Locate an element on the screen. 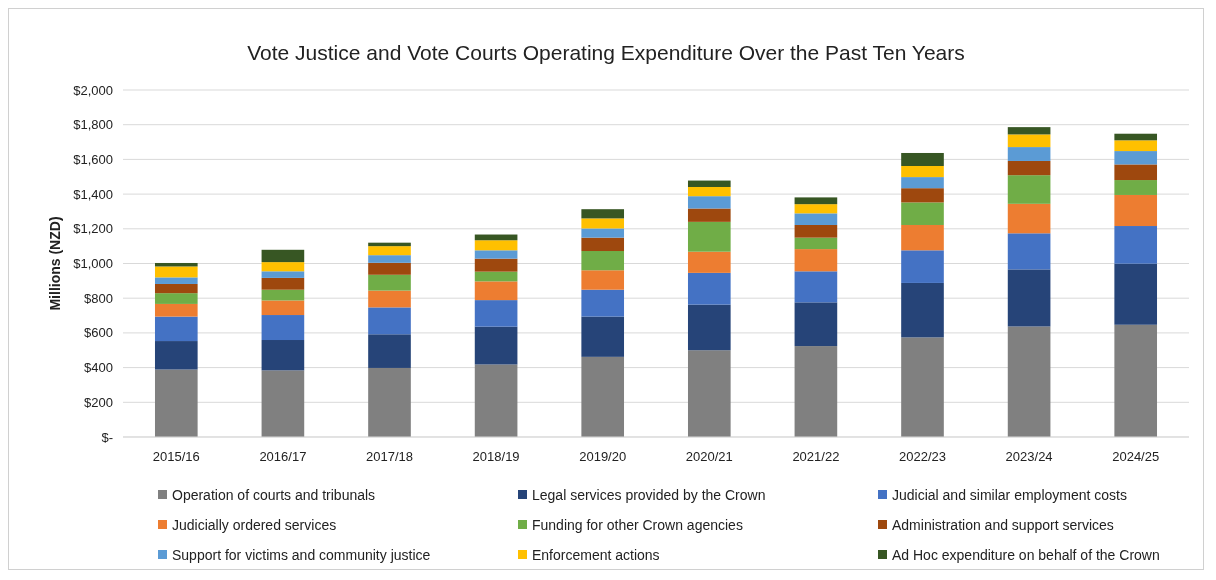 The image size is (1216, 580). y-tick-label: $800 is located at coordinates (98, 298).